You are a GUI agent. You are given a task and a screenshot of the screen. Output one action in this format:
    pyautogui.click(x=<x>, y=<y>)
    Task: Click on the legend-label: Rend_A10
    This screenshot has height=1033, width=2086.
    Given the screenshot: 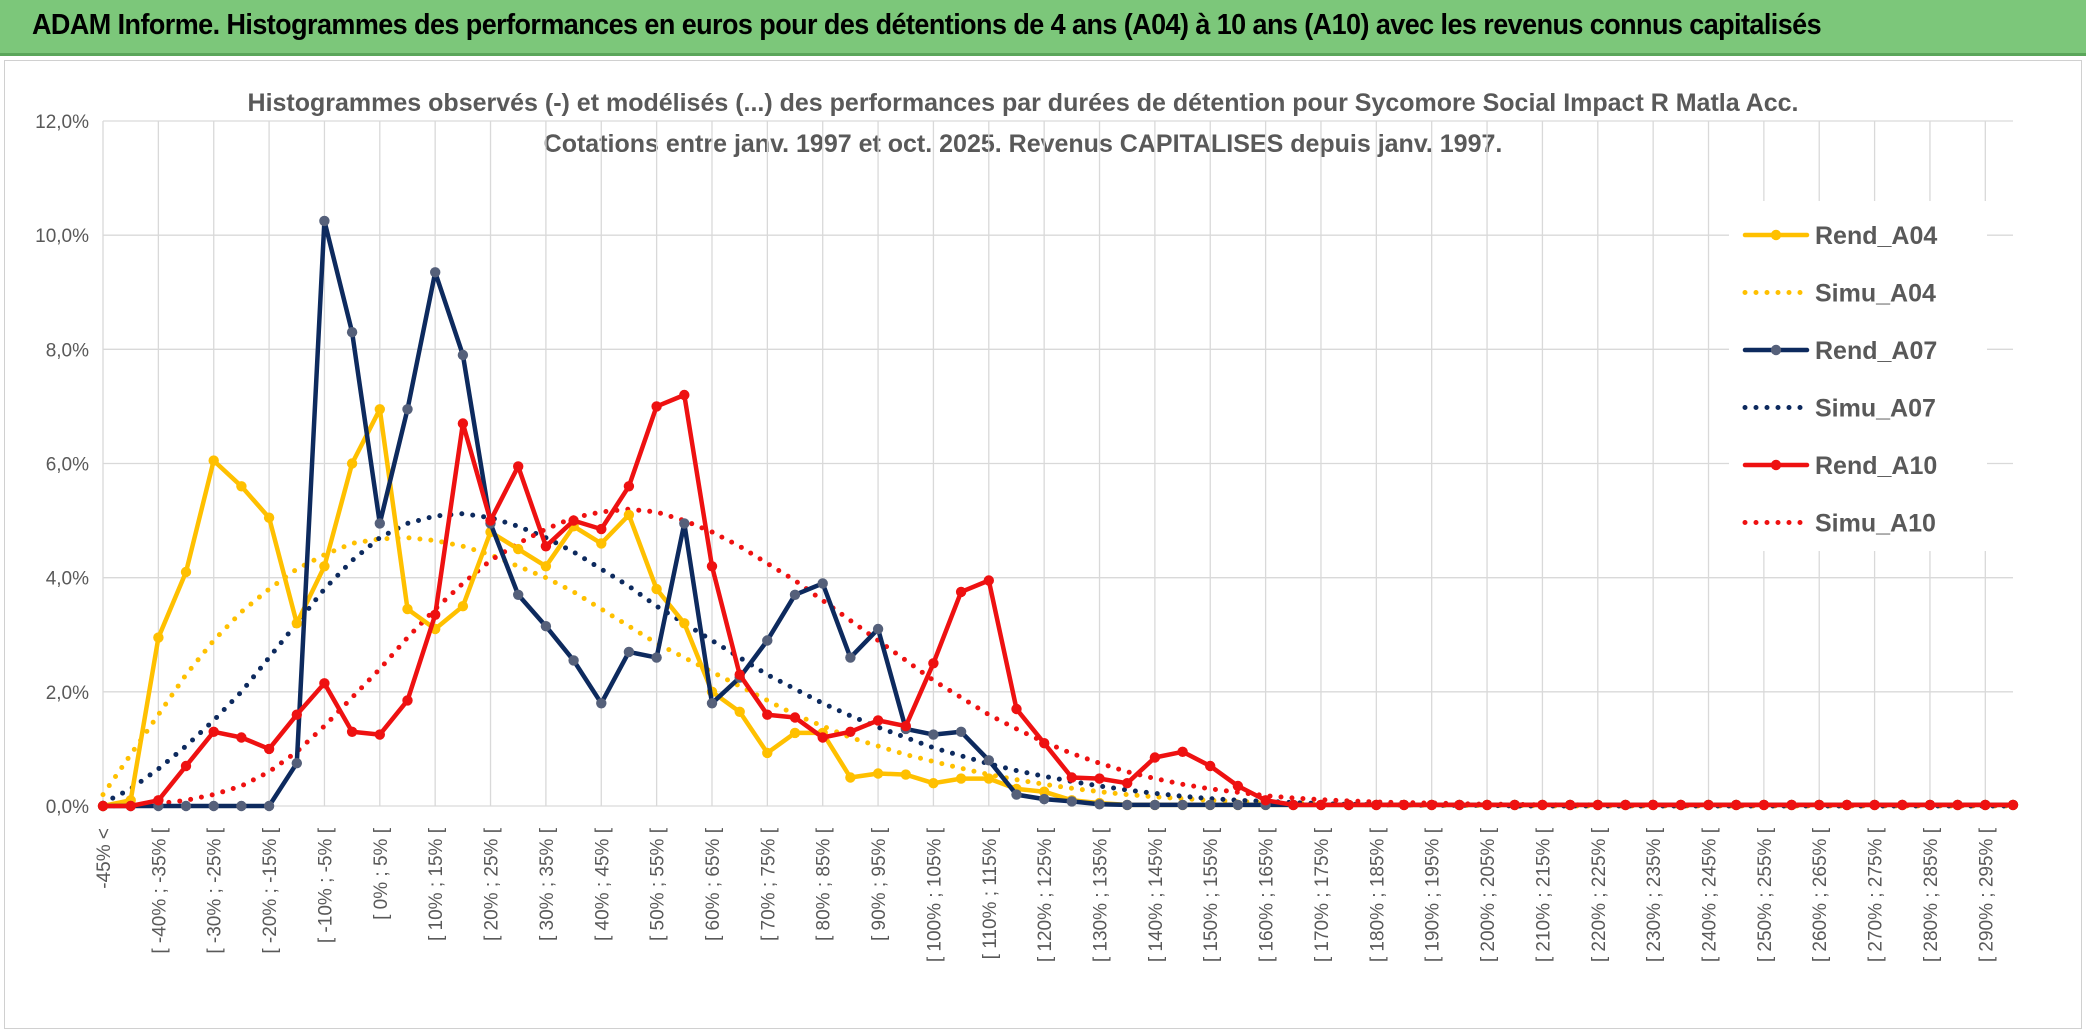 What is the action you would take?
    pyautogui.click(x=1876, y=466)
    